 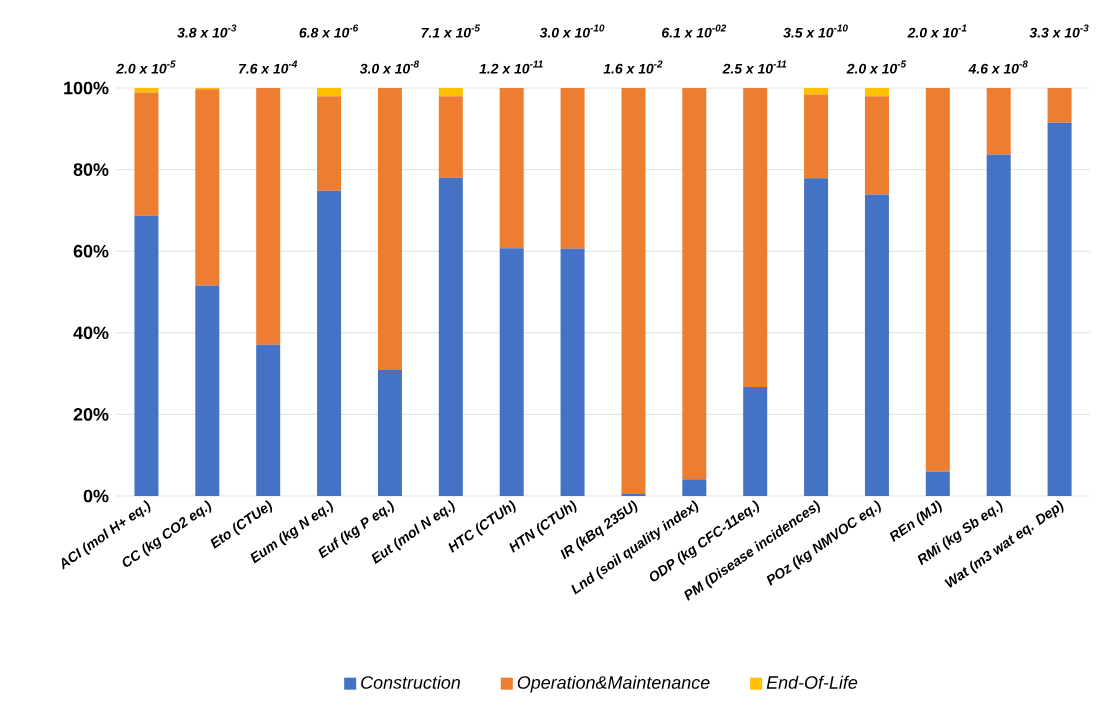 What do you see at coordinates (410, 682) in the screenshot?
I see `legend-label: Construction` at bounding box center [410, 682].